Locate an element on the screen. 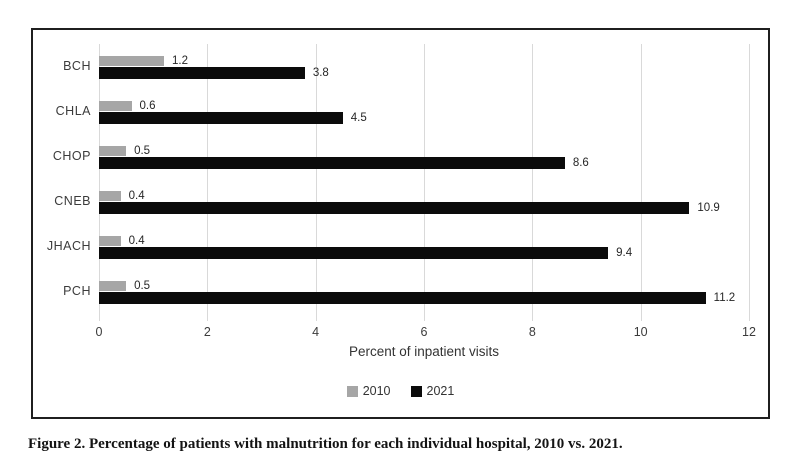  value-label-2021: 9.4 is located at coordinates (624, 253).